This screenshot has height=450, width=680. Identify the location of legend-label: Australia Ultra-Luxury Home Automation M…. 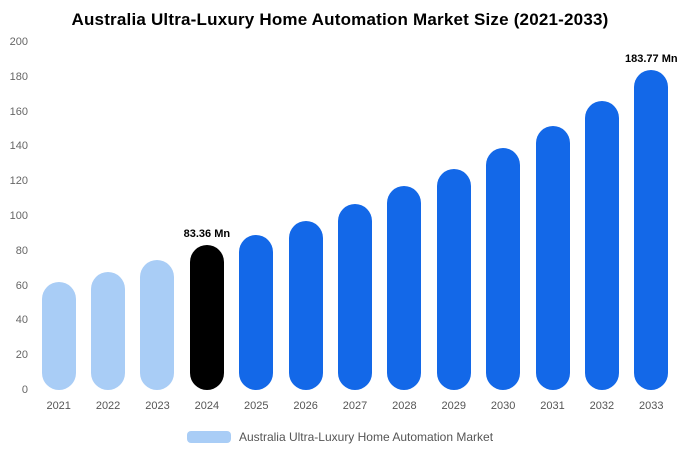
(366, 437).